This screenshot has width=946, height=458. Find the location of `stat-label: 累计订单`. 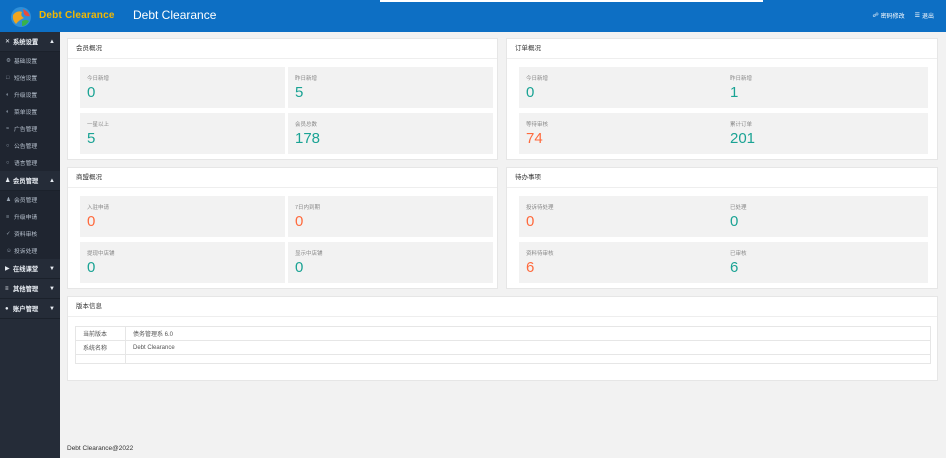

stat-label: 累计订单 is located at coordinates (741, 125).